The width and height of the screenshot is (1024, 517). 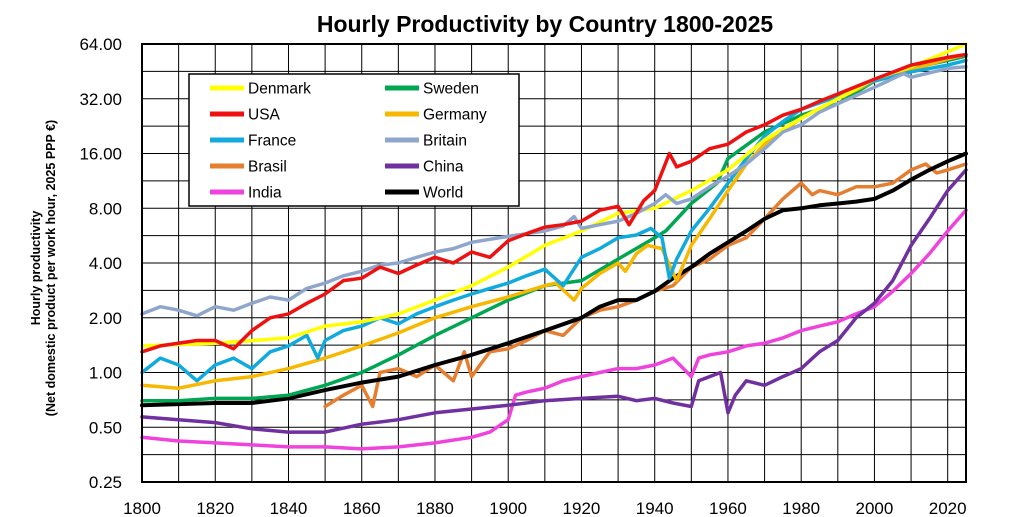 I want to click on y-axis-title: Hourly productivity, so click(x=36, y=268).